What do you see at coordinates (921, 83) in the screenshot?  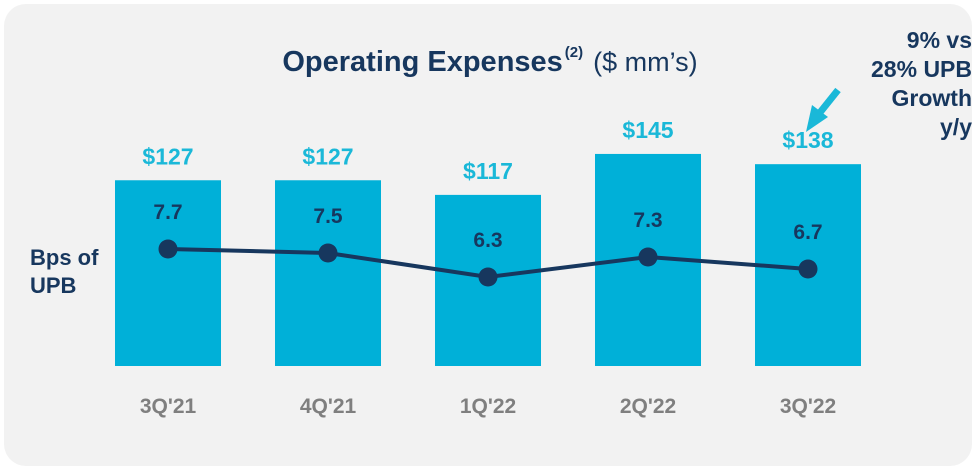 I see `growth-callout: 9% vs 28% UPB Growth y/y` at bounding box center [921, 83].